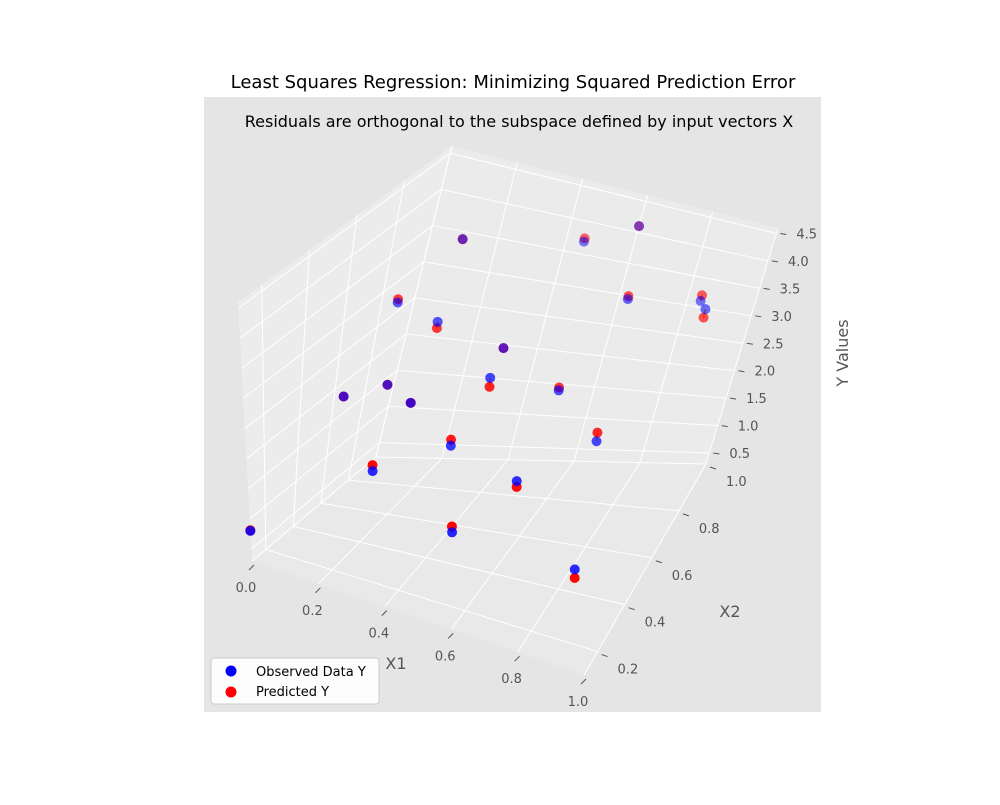  Describe the element at coordinates (292, 692) in the screenshot. I see `legend-predicted-label: Predicted Y` at that location.